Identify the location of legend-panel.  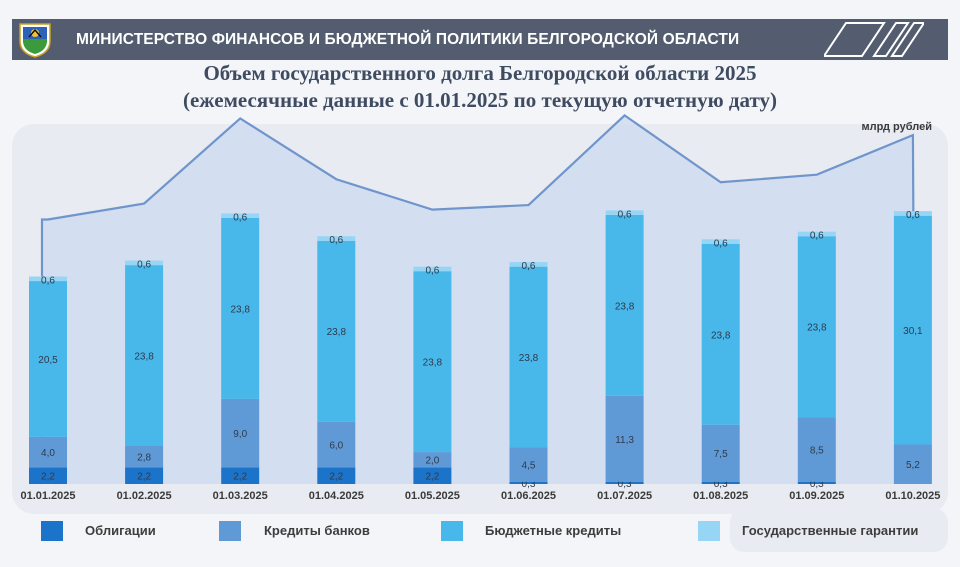
(839, 530).